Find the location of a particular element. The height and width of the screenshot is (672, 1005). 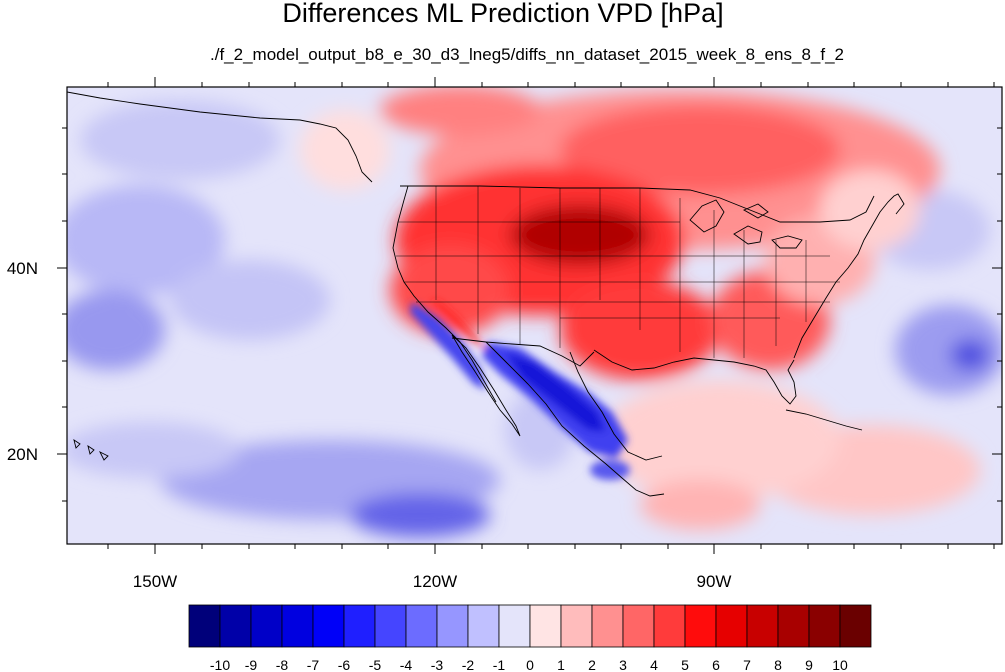

colorbar-tick-label: -3 is located at coordinates (437, 664).